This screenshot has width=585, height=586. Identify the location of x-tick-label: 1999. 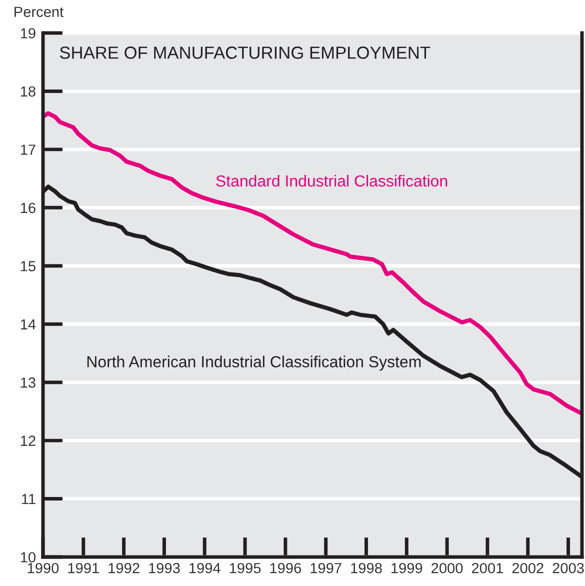
(407, 568).